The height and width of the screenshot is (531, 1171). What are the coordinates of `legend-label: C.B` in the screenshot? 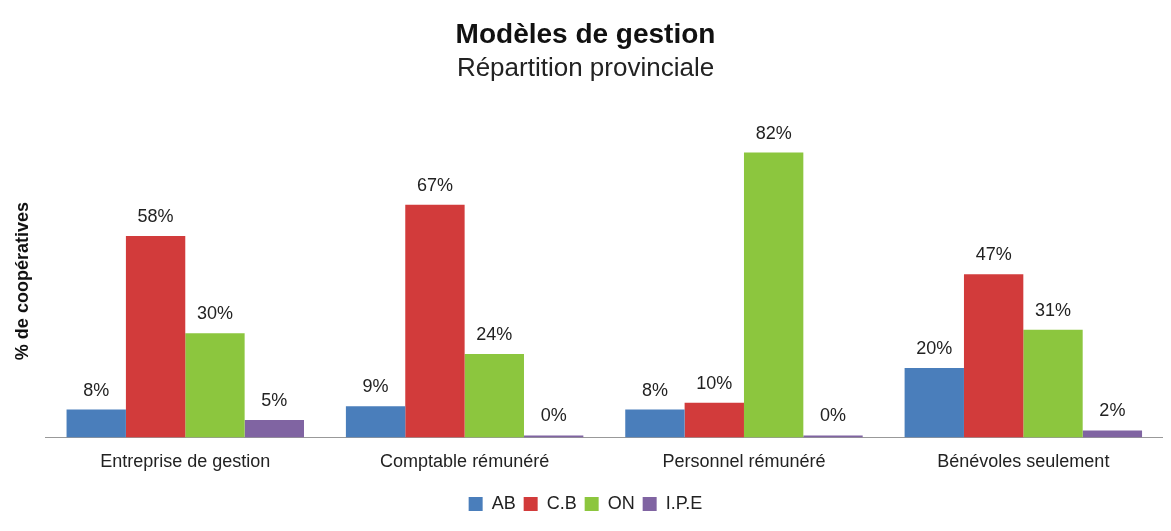 It's located at (561, 502).